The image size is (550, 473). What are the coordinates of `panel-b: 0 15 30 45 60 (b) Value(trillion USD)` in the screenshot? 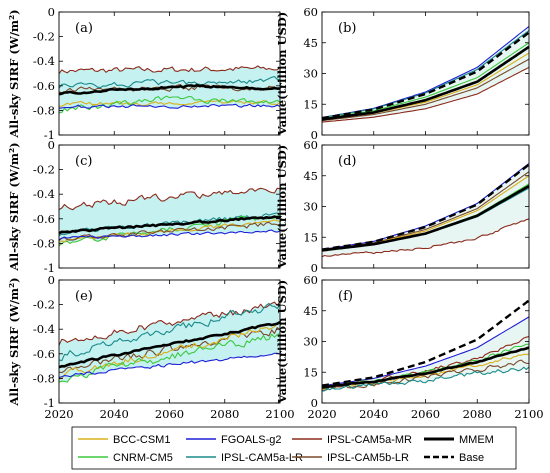 It's located at (402, 73).